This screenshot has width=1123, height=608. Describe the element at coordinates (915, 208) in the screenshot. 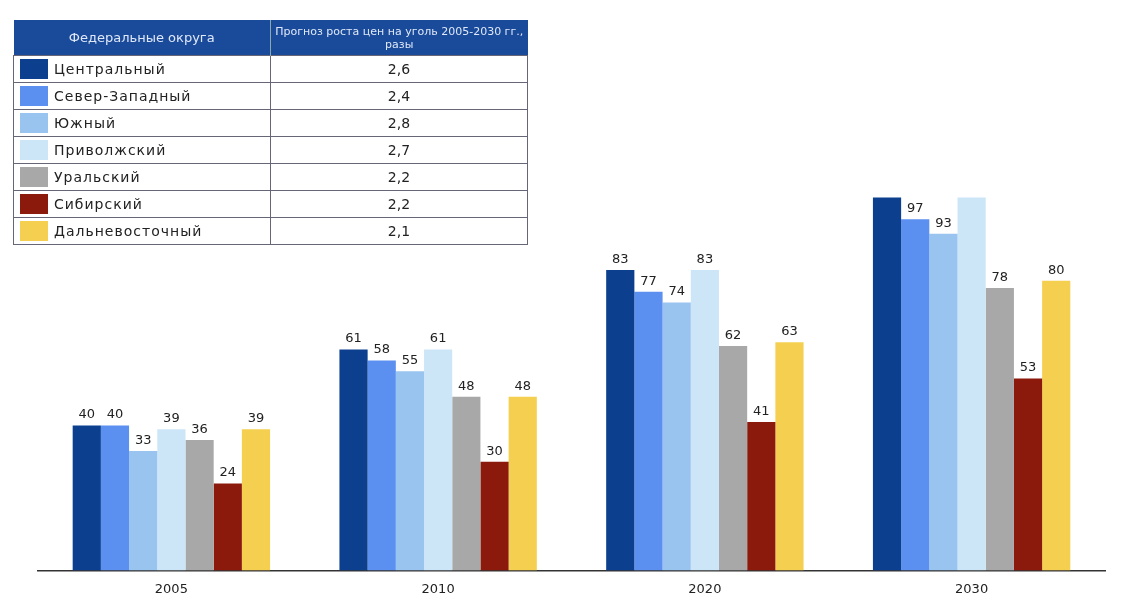

I see `data-label: 97` at that location.